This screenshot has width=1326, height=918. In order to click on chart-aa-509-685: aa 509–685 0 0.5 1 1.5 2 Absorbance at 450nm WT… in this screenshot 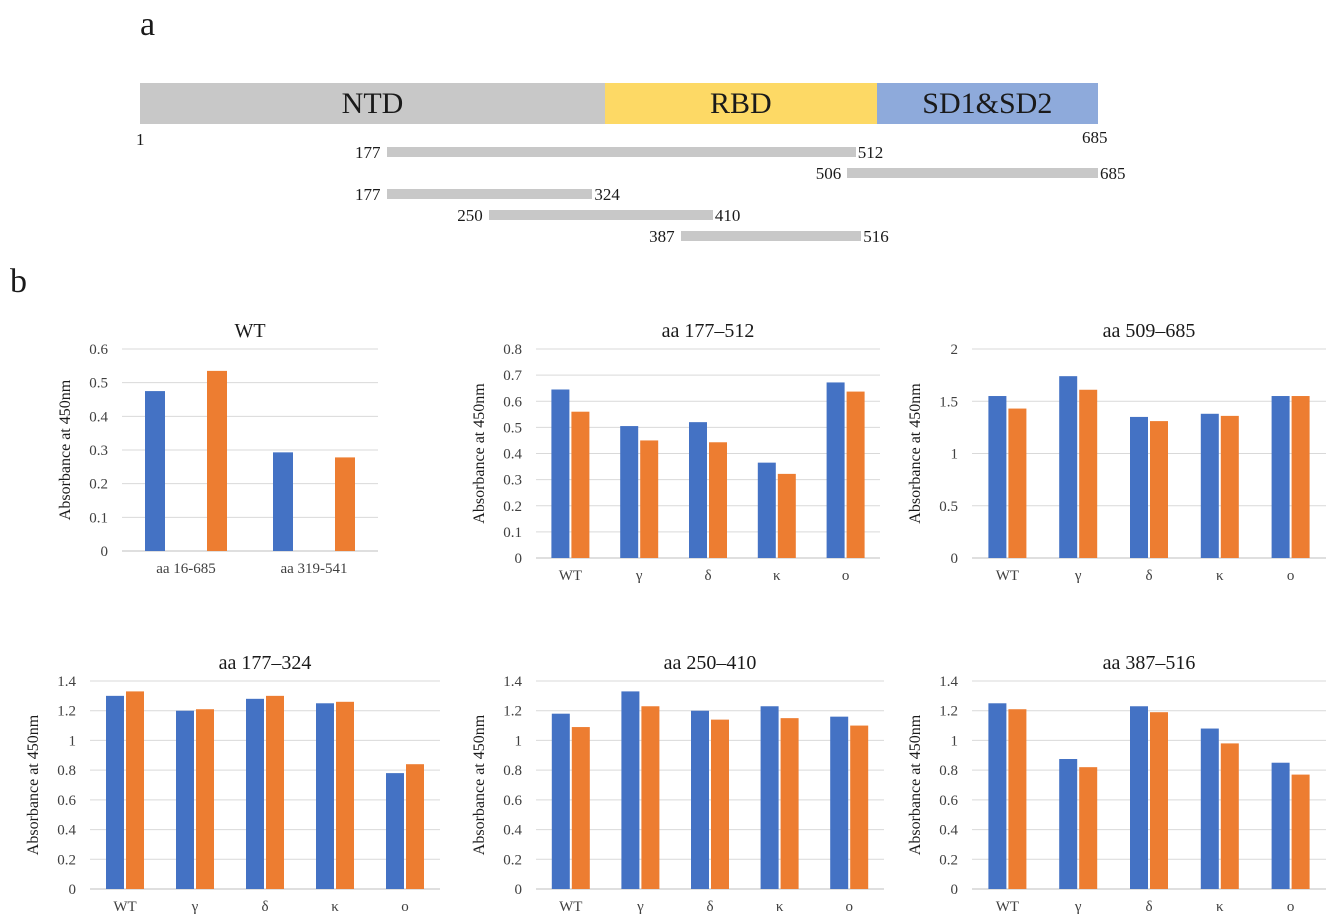, I will do `click(1116, 452)`.